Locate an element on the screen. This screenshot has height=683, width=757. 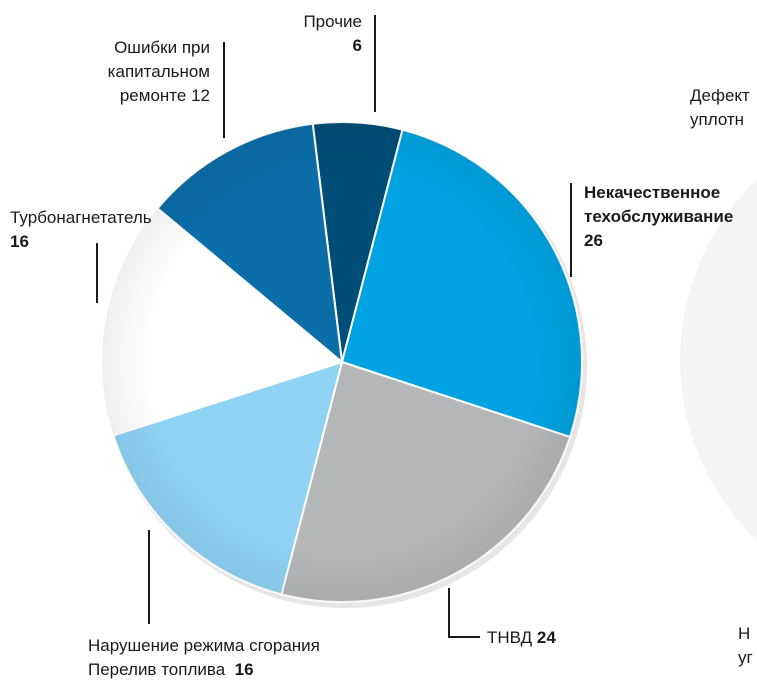
leader-line-tnvd is located at coordinates (464, 613).